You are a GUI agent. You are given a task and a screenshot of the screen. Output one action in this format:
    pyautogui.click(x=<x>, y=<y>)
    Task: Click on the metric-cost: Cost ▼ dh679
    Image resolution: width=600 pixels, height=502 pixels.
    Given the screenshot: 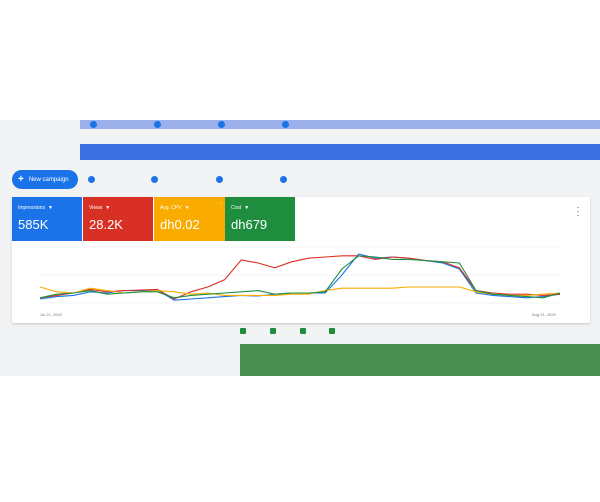 What is the action you would take?
    pyautogui.click(x=260, y=219)
    